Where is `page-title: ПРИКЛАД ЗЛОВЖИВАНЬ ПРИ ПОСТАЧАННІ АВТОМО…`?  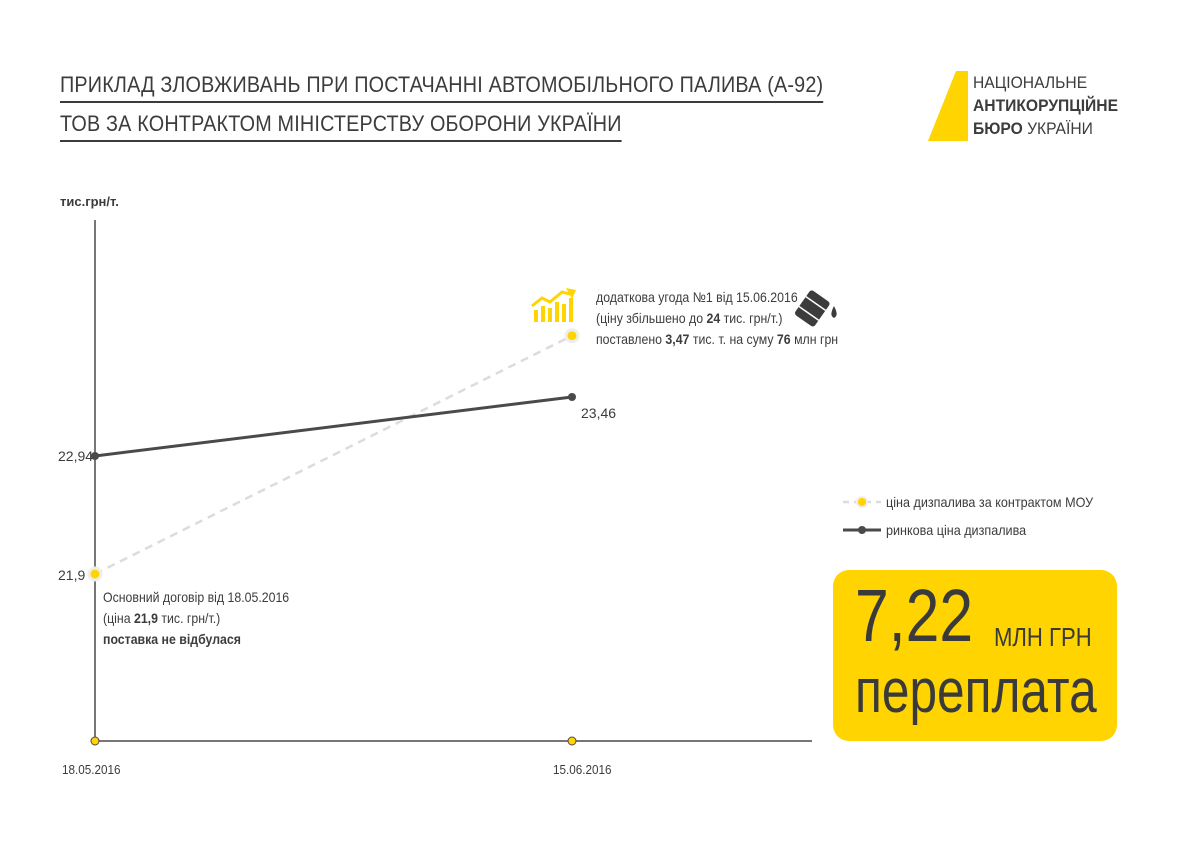
page-title: ПРИКЛАД ЗЛОВЖИВАНЬ ПРИ ПОСТАЧАННІ АВТОМО… is located at coordinates (484, 105).